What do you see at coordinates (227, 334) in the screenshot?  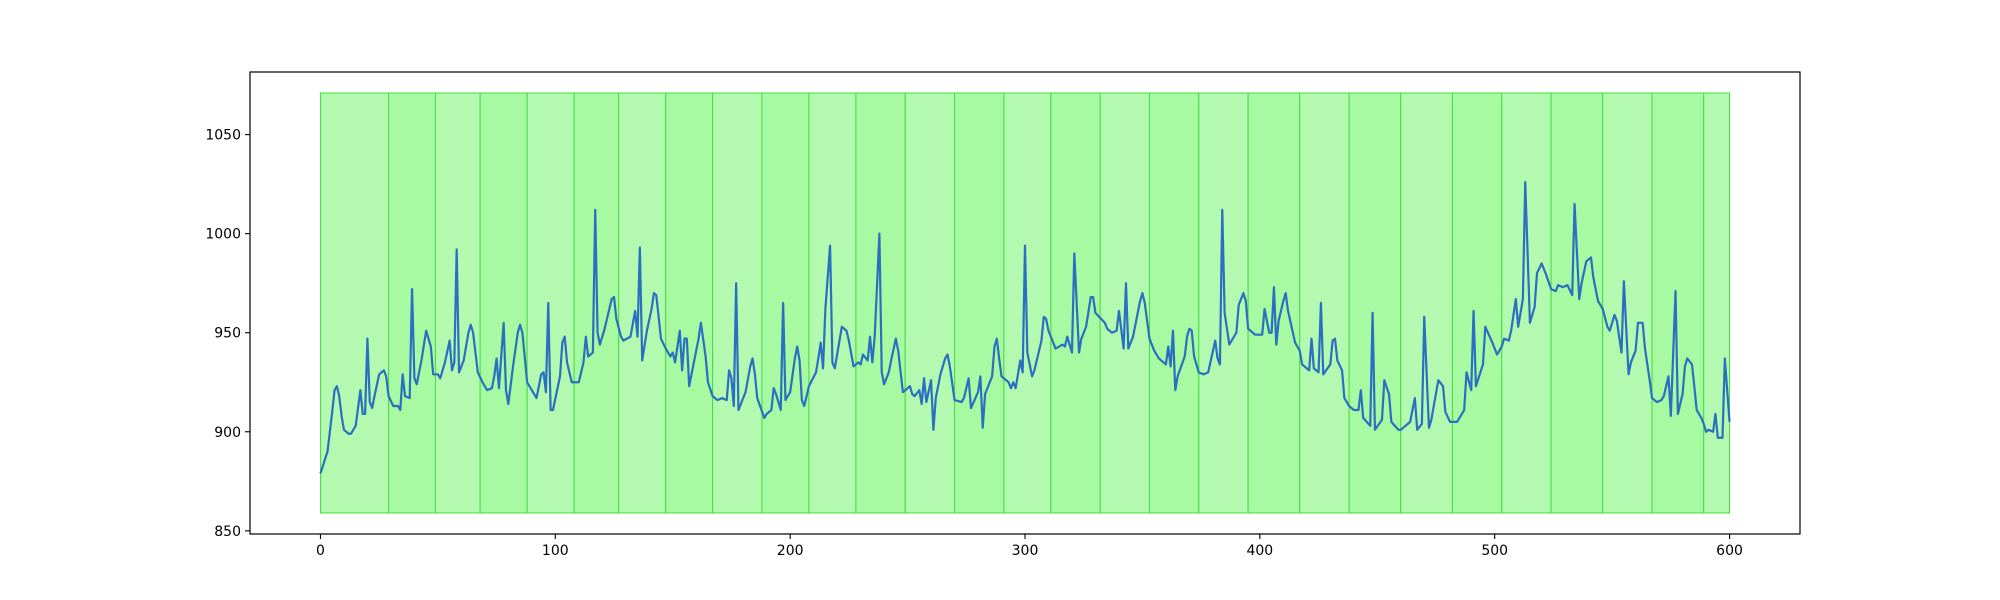 I see `y-tick-label: 950` at bounding box center [227, 334].